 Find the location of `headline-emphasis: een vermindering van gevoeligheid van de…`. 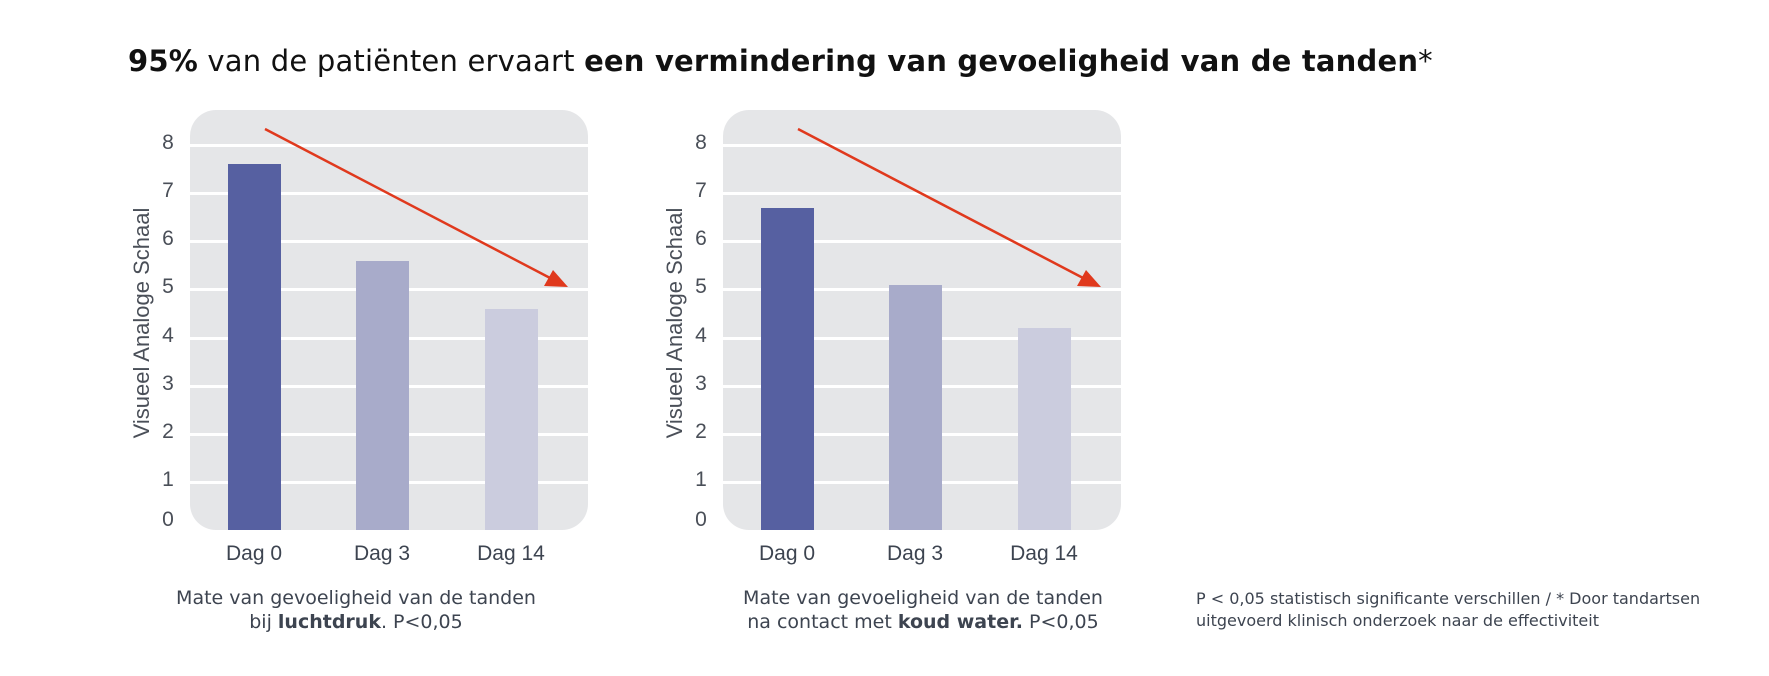

headline-emphasis: een vermindering van gevoeligheid van de… is located at coordinates (1001, 61).